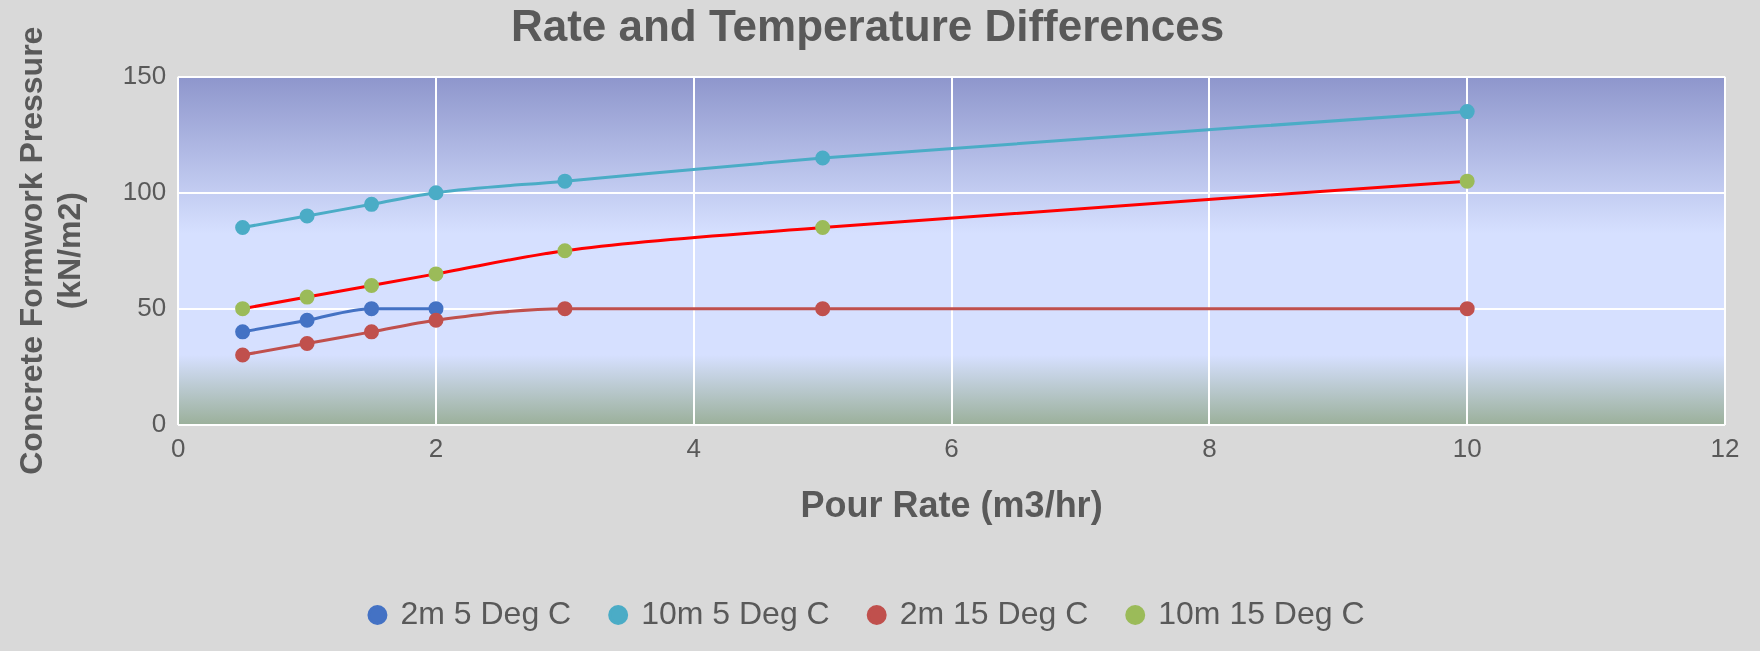  What do you see at coordinates (50, 250) in the screenshot?
I see `y-axis-title: Concrete Formwork Pressure (kN/m2)` at bounding box center [50, 250].